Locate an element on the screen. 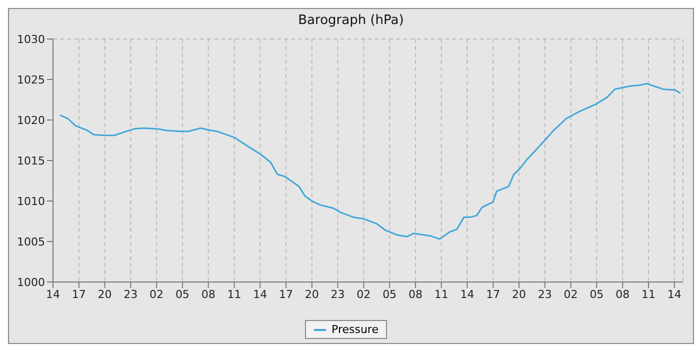 The image size is (700, 350). y-tick-label: 1025 is located at coordinates (31, 79).